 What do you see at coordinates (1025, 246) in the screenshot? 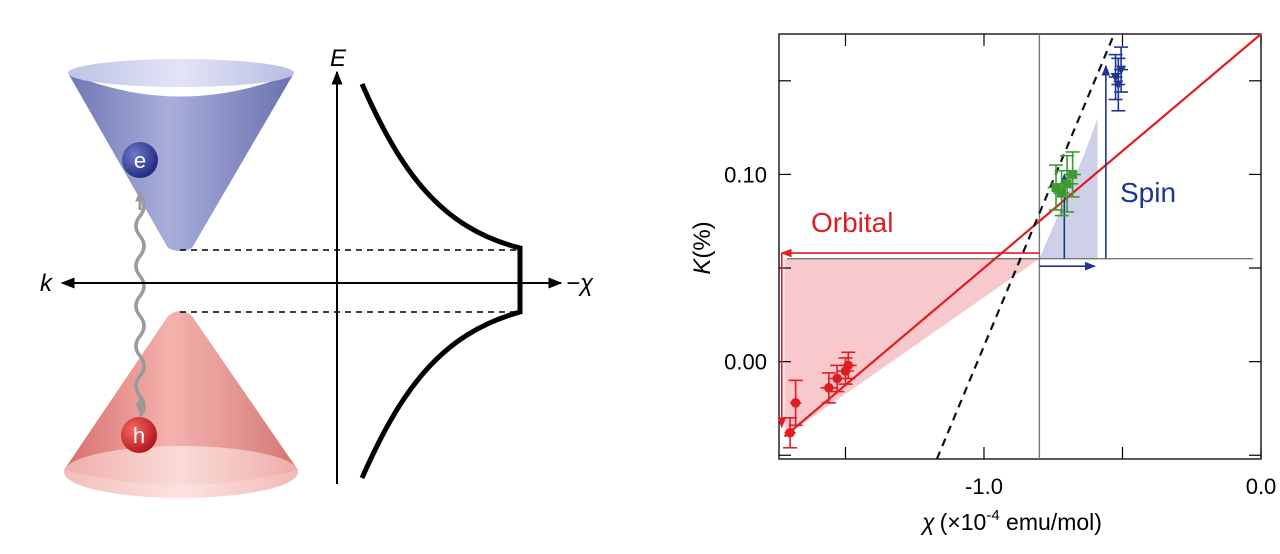
I see `total-fit-dashed-line` at bounding box center [1025, 246].